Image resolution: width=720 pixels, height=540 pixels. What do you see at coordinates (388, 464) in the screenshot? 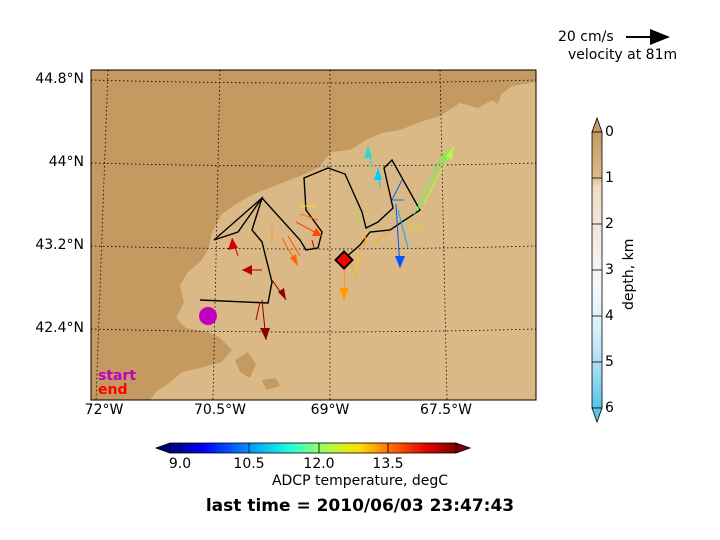
I see `temp-tick: 13.5` at bounding box center [388, 464].